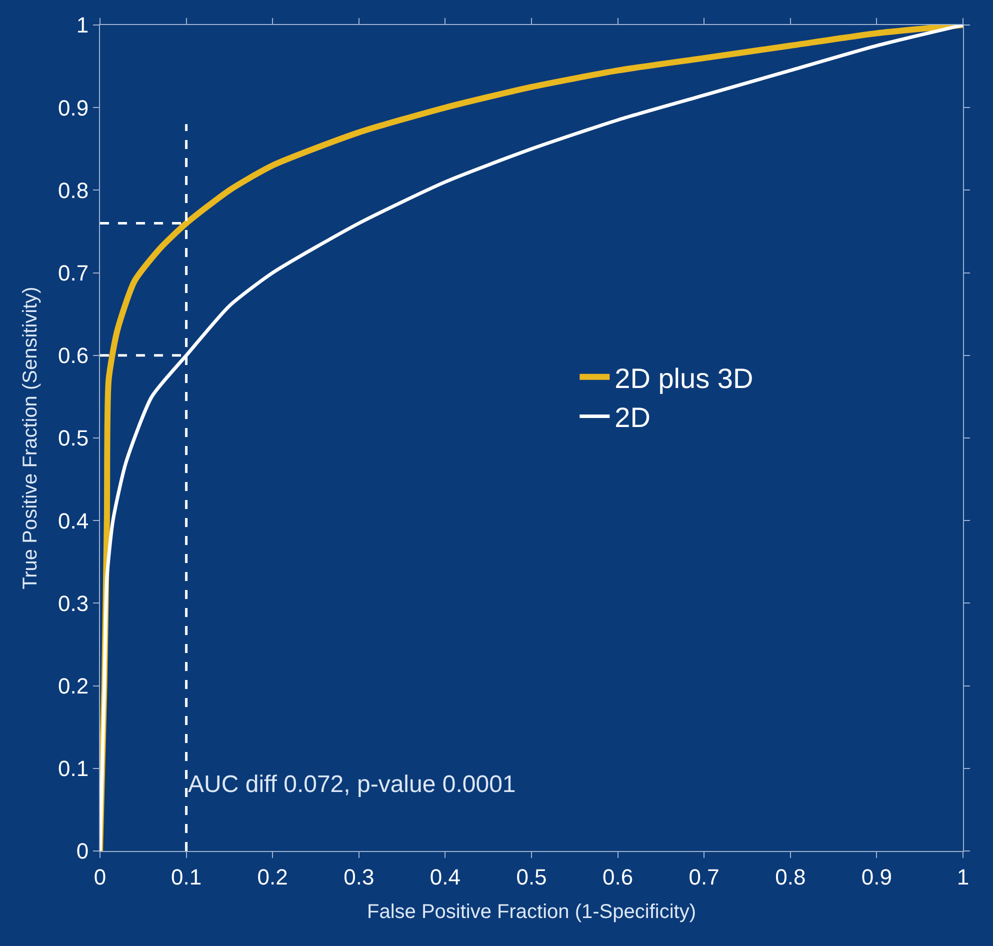 This screenshot has width=993, height=946. What do you see at coordinates (31, 438) in the screenshot?
I see `y-axis-title: True Positive Fraction (Sensitivity)` at bounding box center [31, 438].